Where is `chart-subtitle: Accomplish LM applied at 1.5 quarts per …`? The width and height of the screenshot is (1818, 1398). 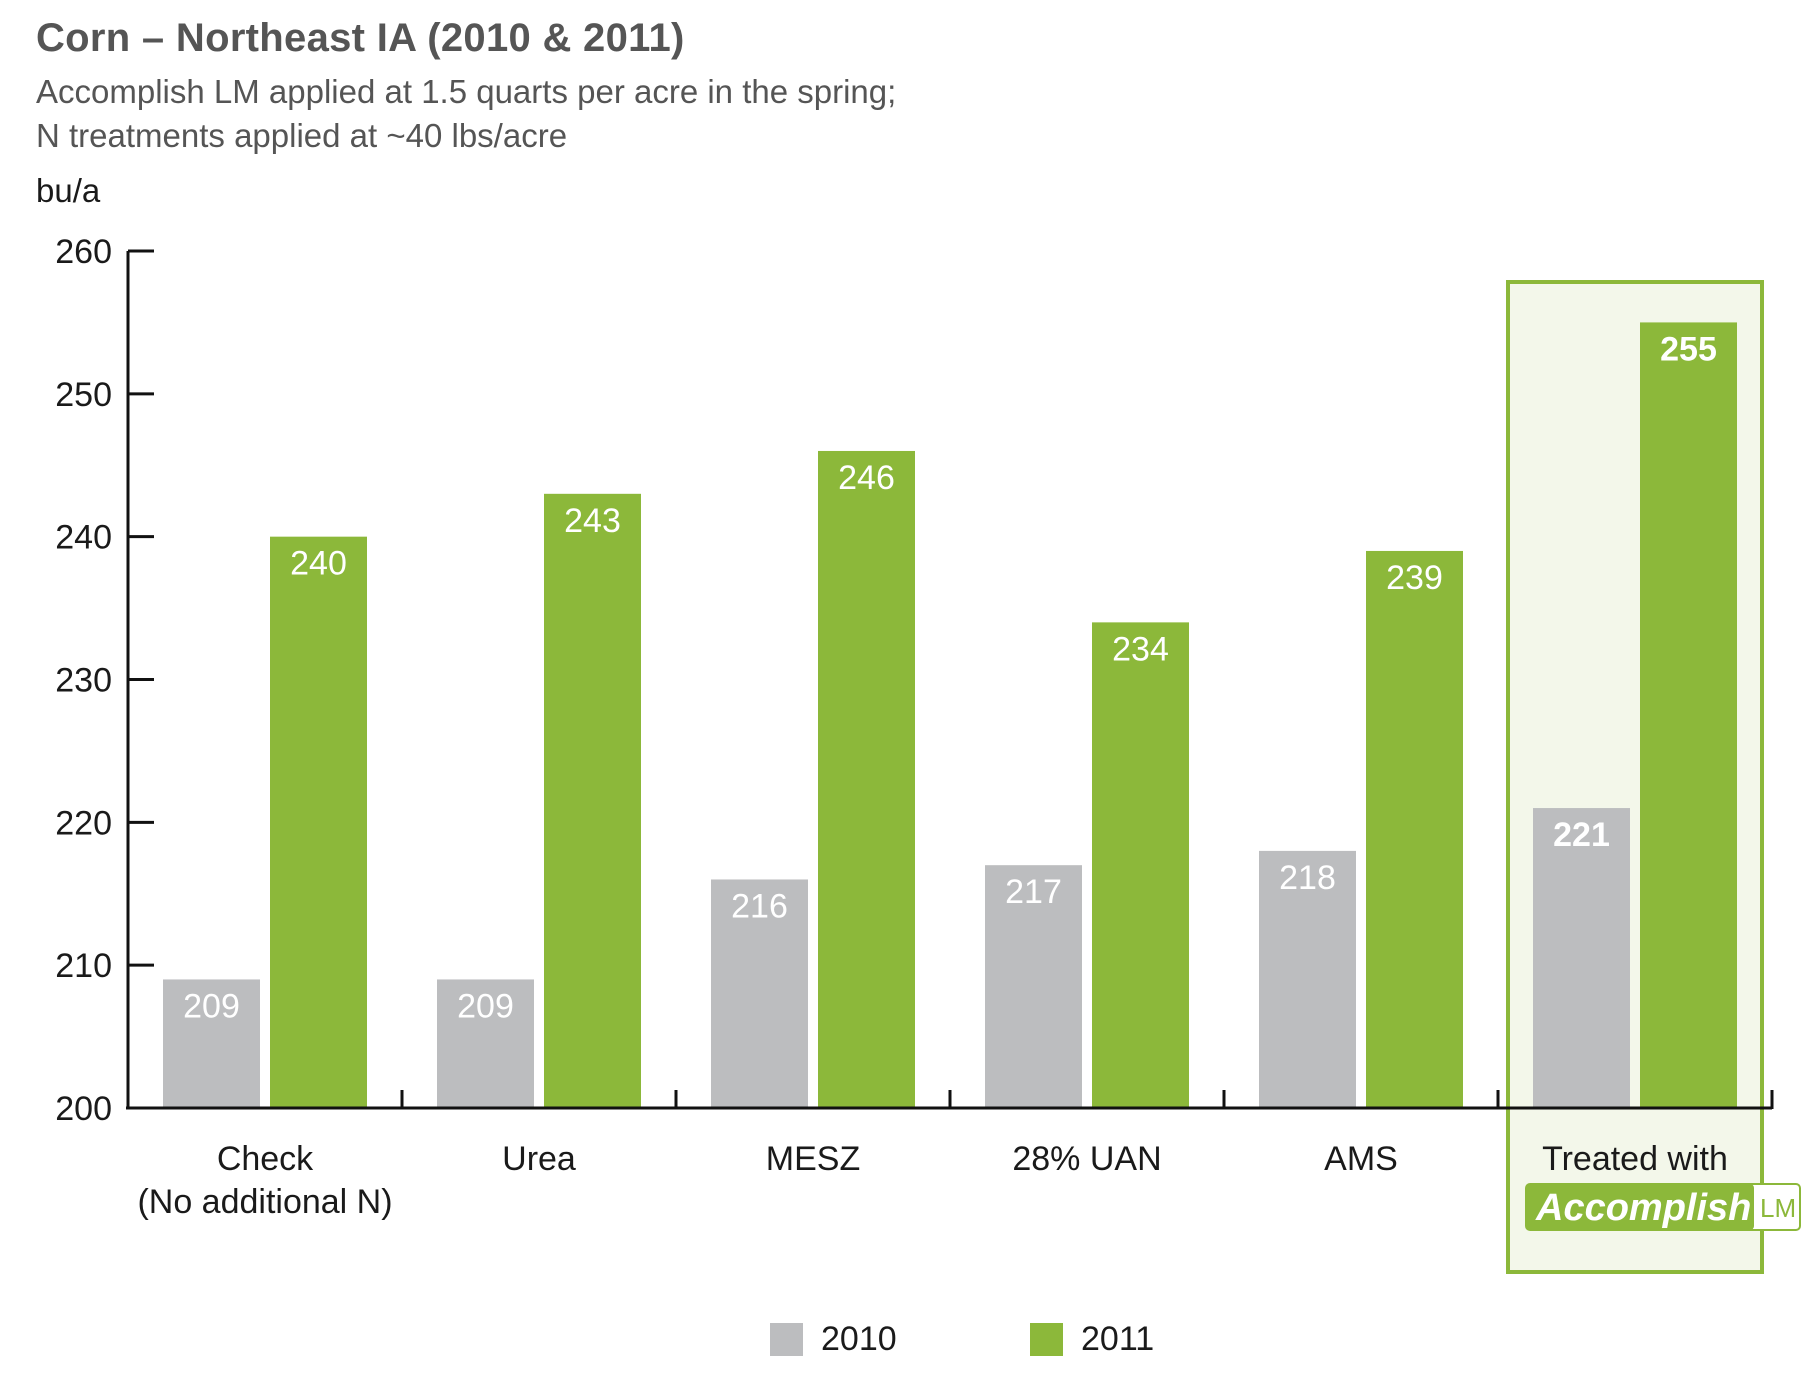
chart-subtitle: Accomplish LM applied at 1.5 quarts per … is located at coordinates (466, 114).